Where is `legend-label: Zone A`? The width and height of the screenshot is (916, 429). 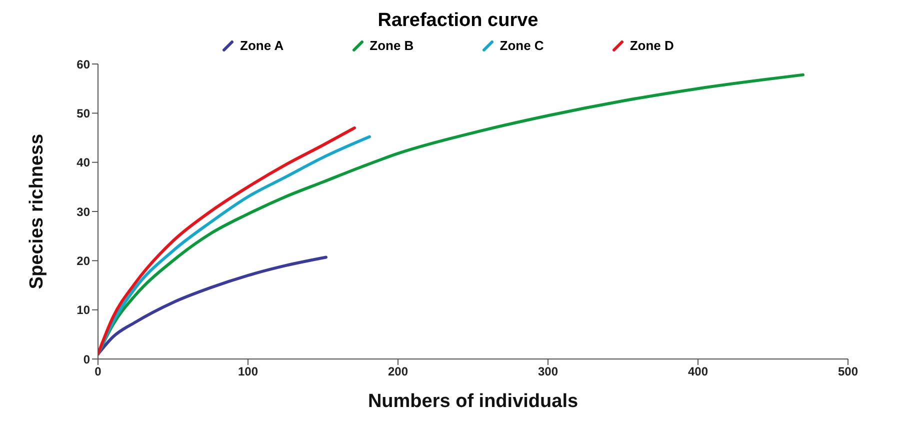
legend-label: Zone A is located at coordinates (261, 45).